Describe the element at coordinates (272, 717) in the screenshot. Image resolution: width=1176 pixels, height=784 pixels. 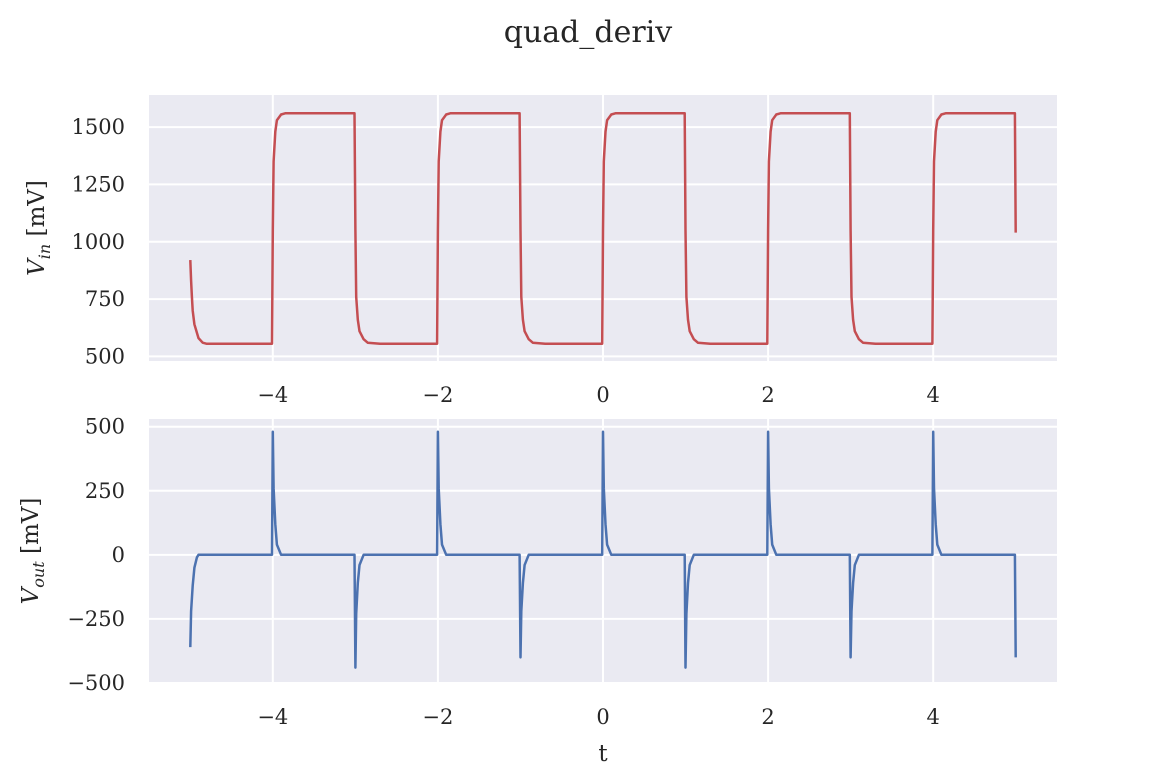
I see `bottom-x-tick-label: −4` at that location.